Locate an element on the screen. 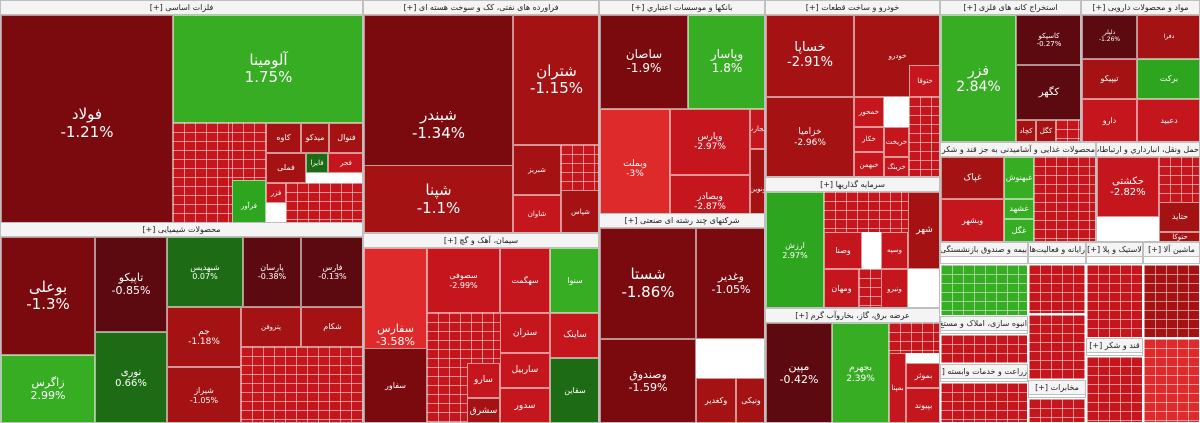 The image size is (1200, 423). sector-title: سرمایه گذاریها [+] is located at coordinates (852, 185).